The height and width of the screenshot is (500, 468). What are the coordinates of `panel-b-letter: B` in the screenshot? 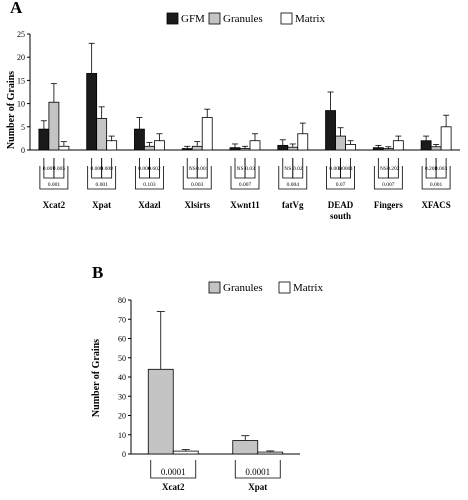 It's located at (97, 272).